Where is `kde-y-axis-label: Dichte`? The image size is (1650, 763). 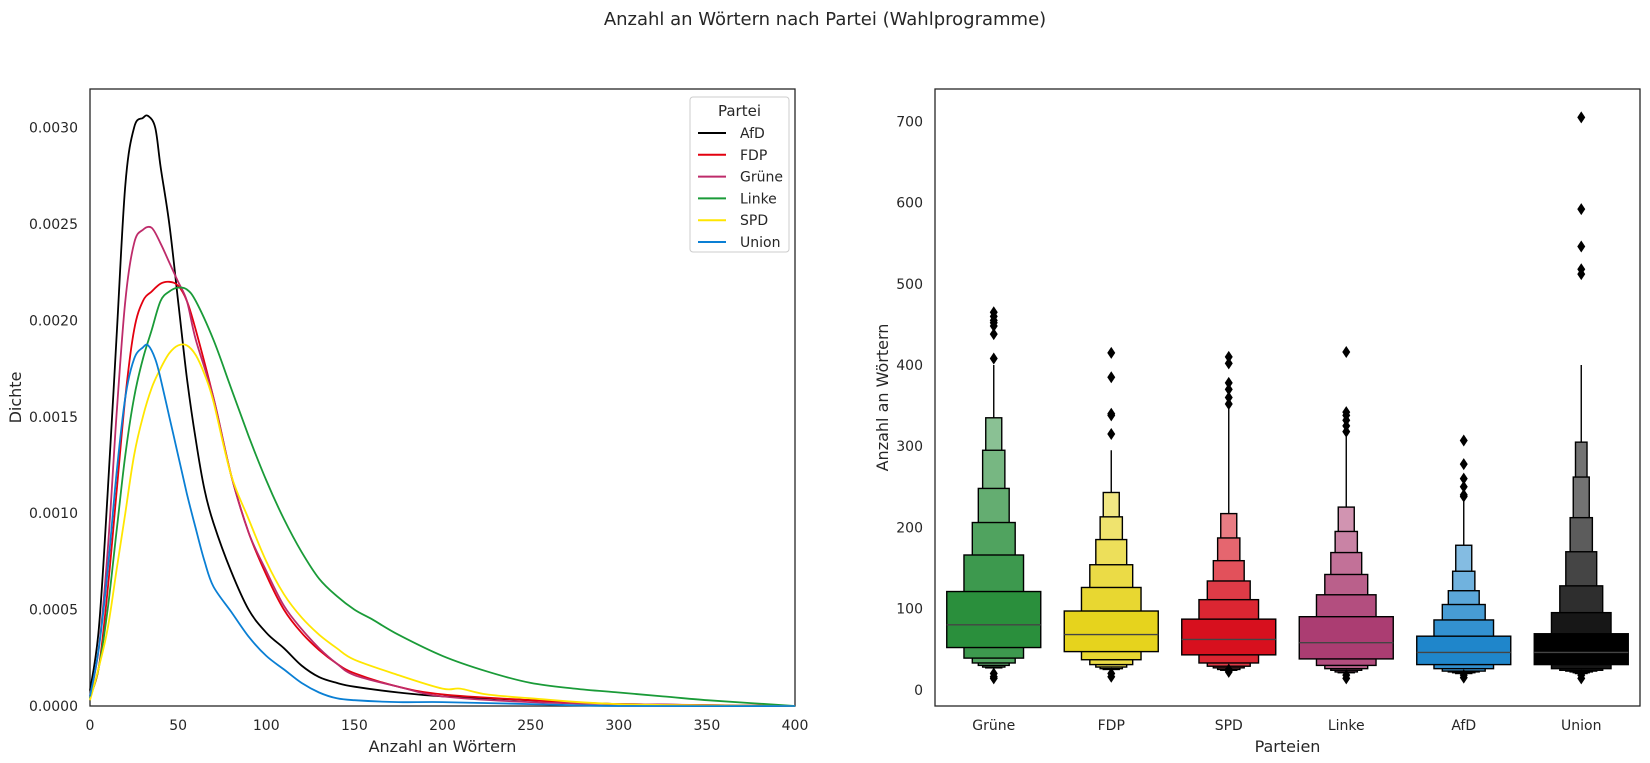 kde-y-axis-label: Dichte is located at coordinates (15, 398).